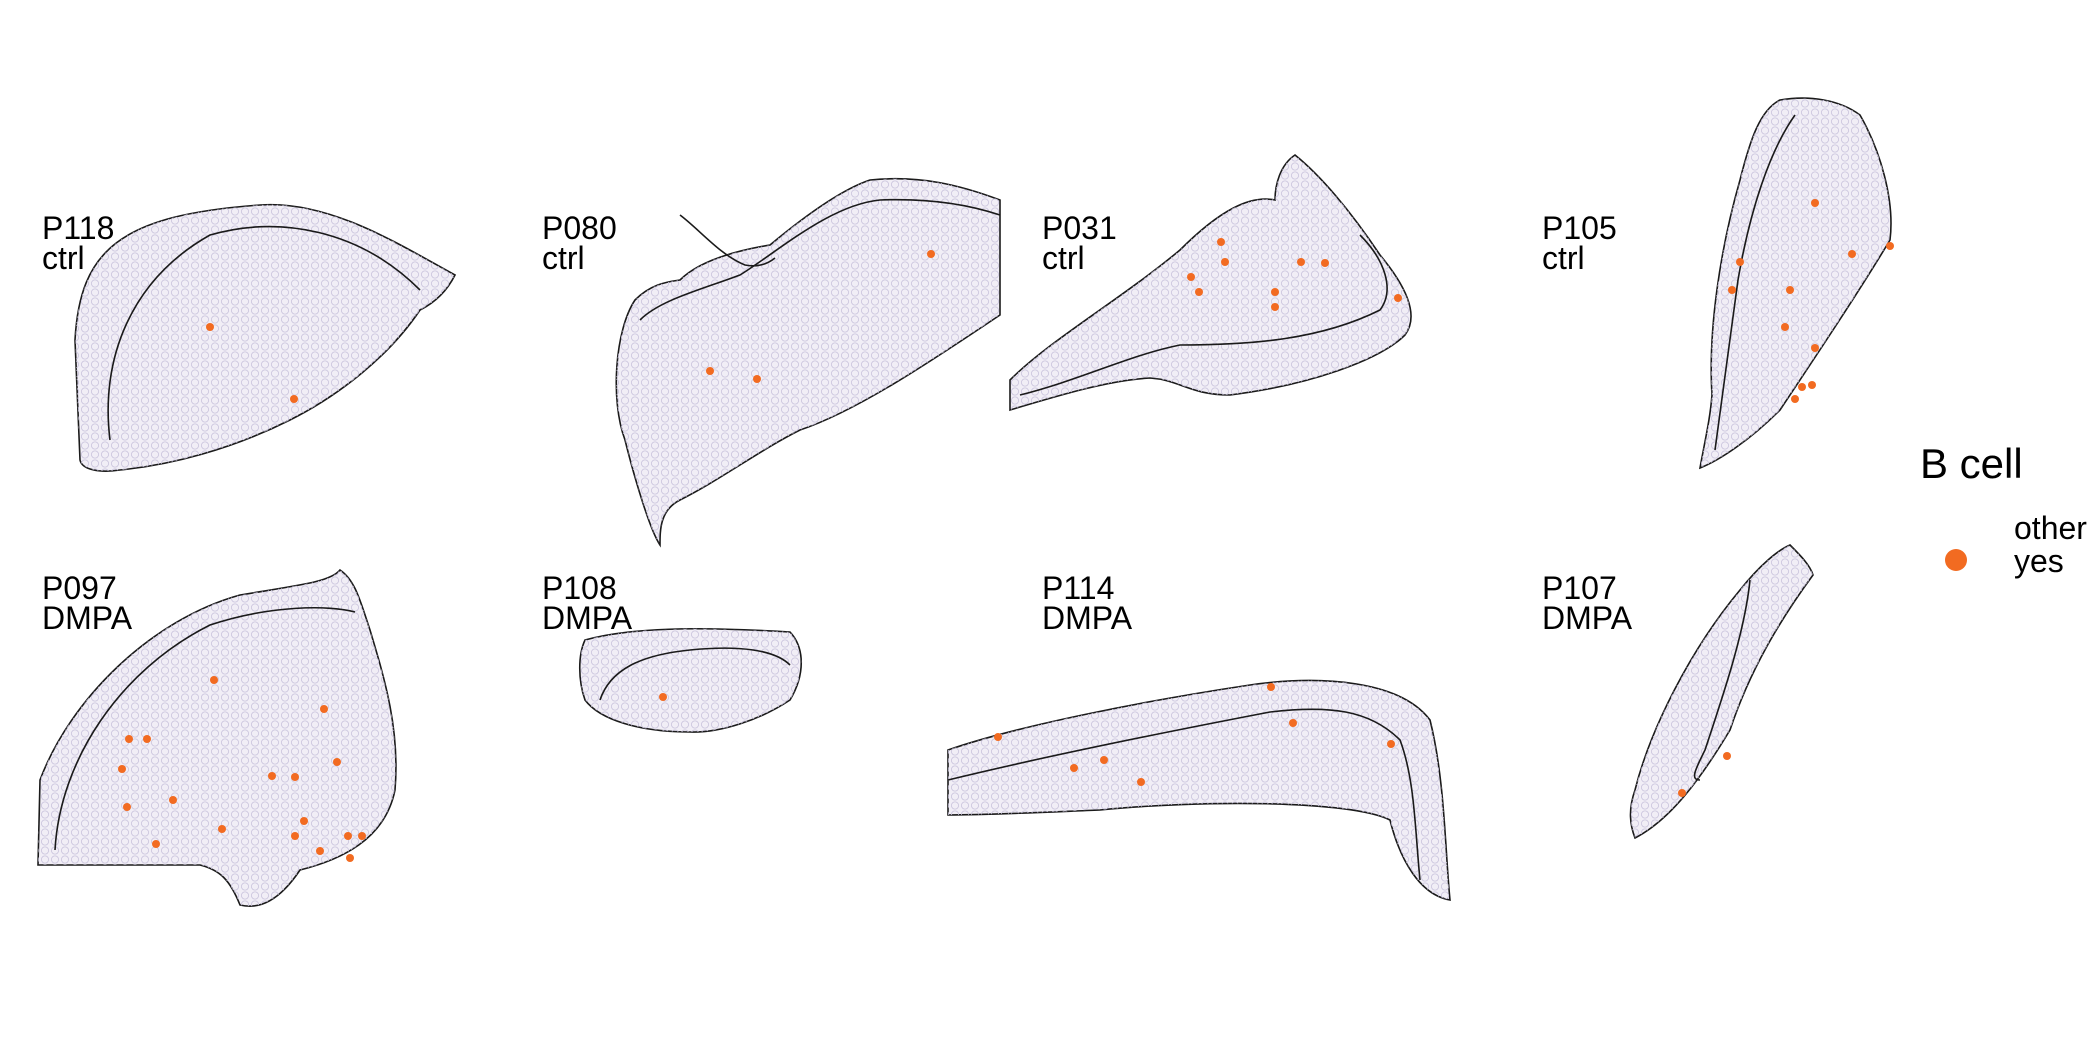 The width and height of the screenshot is (2100, 1050). I want to click on panel-label-p080: P080 ctrl, so click(579, 243).